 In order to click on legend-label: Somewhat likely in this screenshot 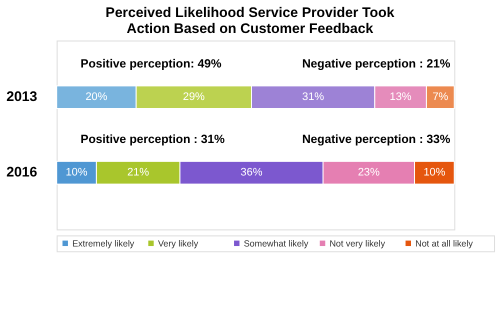, I will do `click(276, 243)`.